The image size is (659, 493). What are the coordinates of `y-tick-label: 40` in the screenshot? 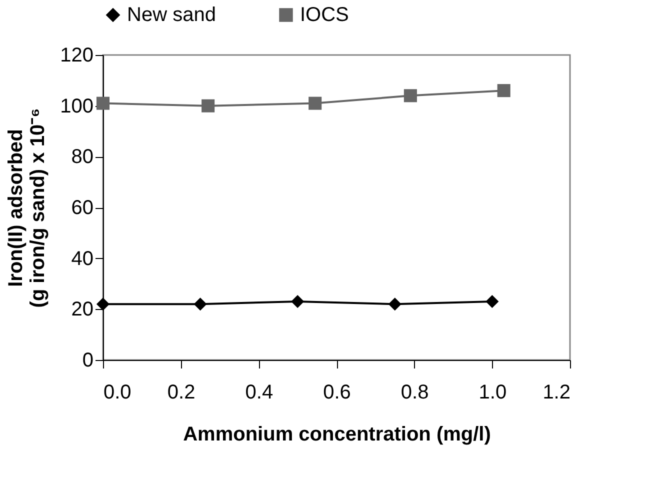 It's located at (82, 259).